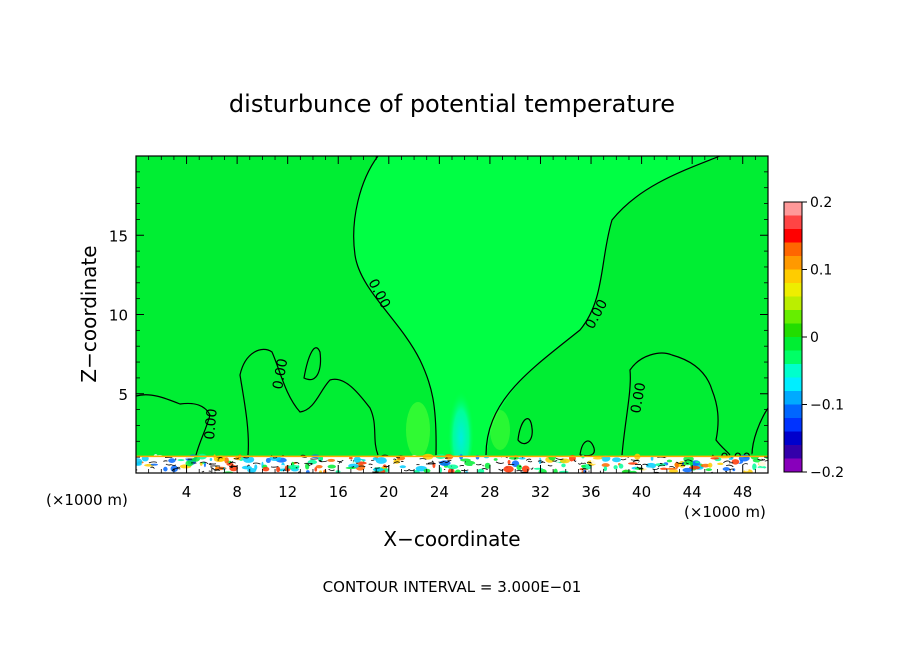 The image size is (904, 658). Describe the element at coordinates (418, 430) in the screenshot. I see `plume-left` at that location.